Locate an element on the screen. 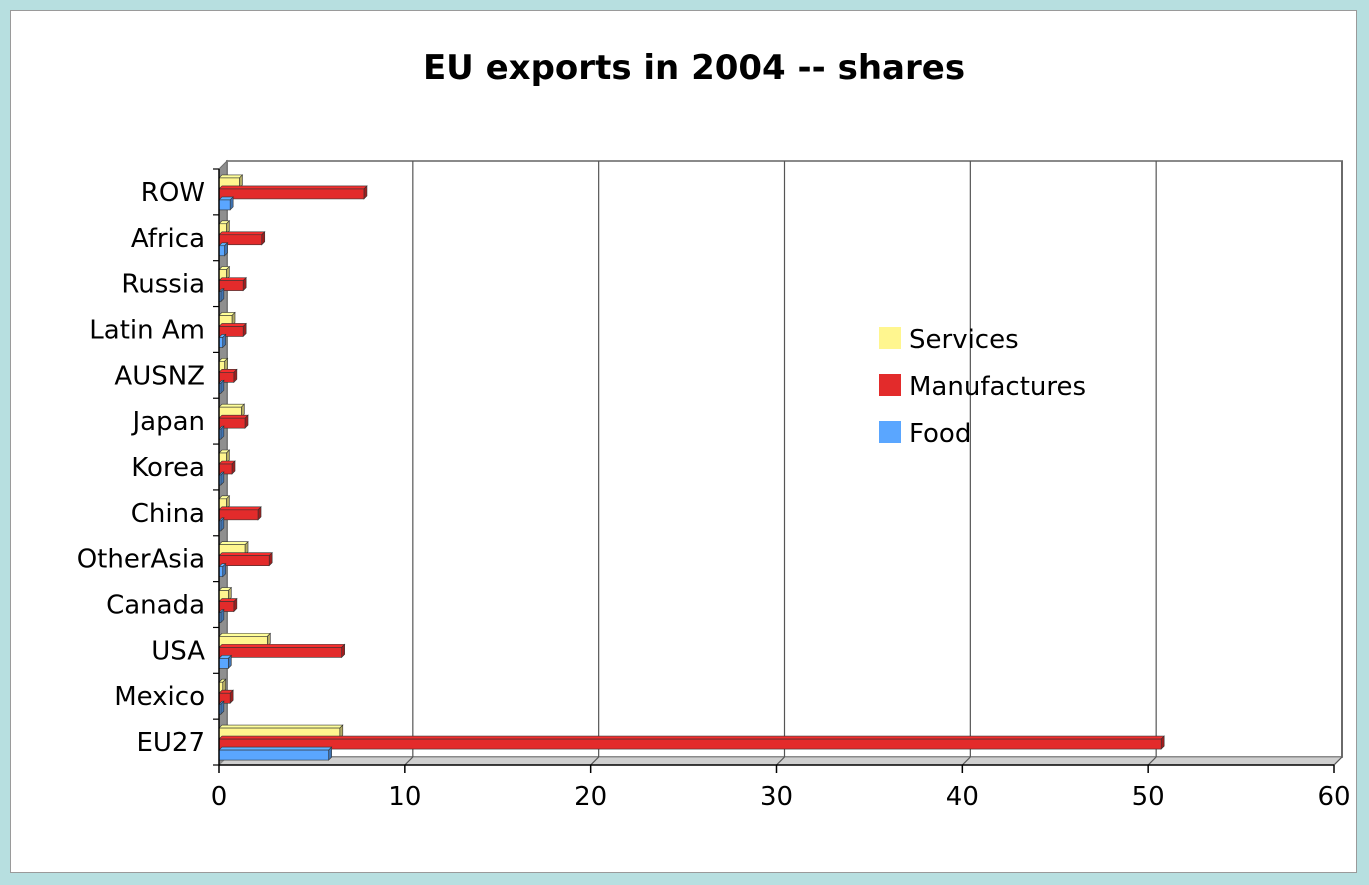 The image size is (1369, 885). category-label: OtherAsia is located at coordinates (141, 560).